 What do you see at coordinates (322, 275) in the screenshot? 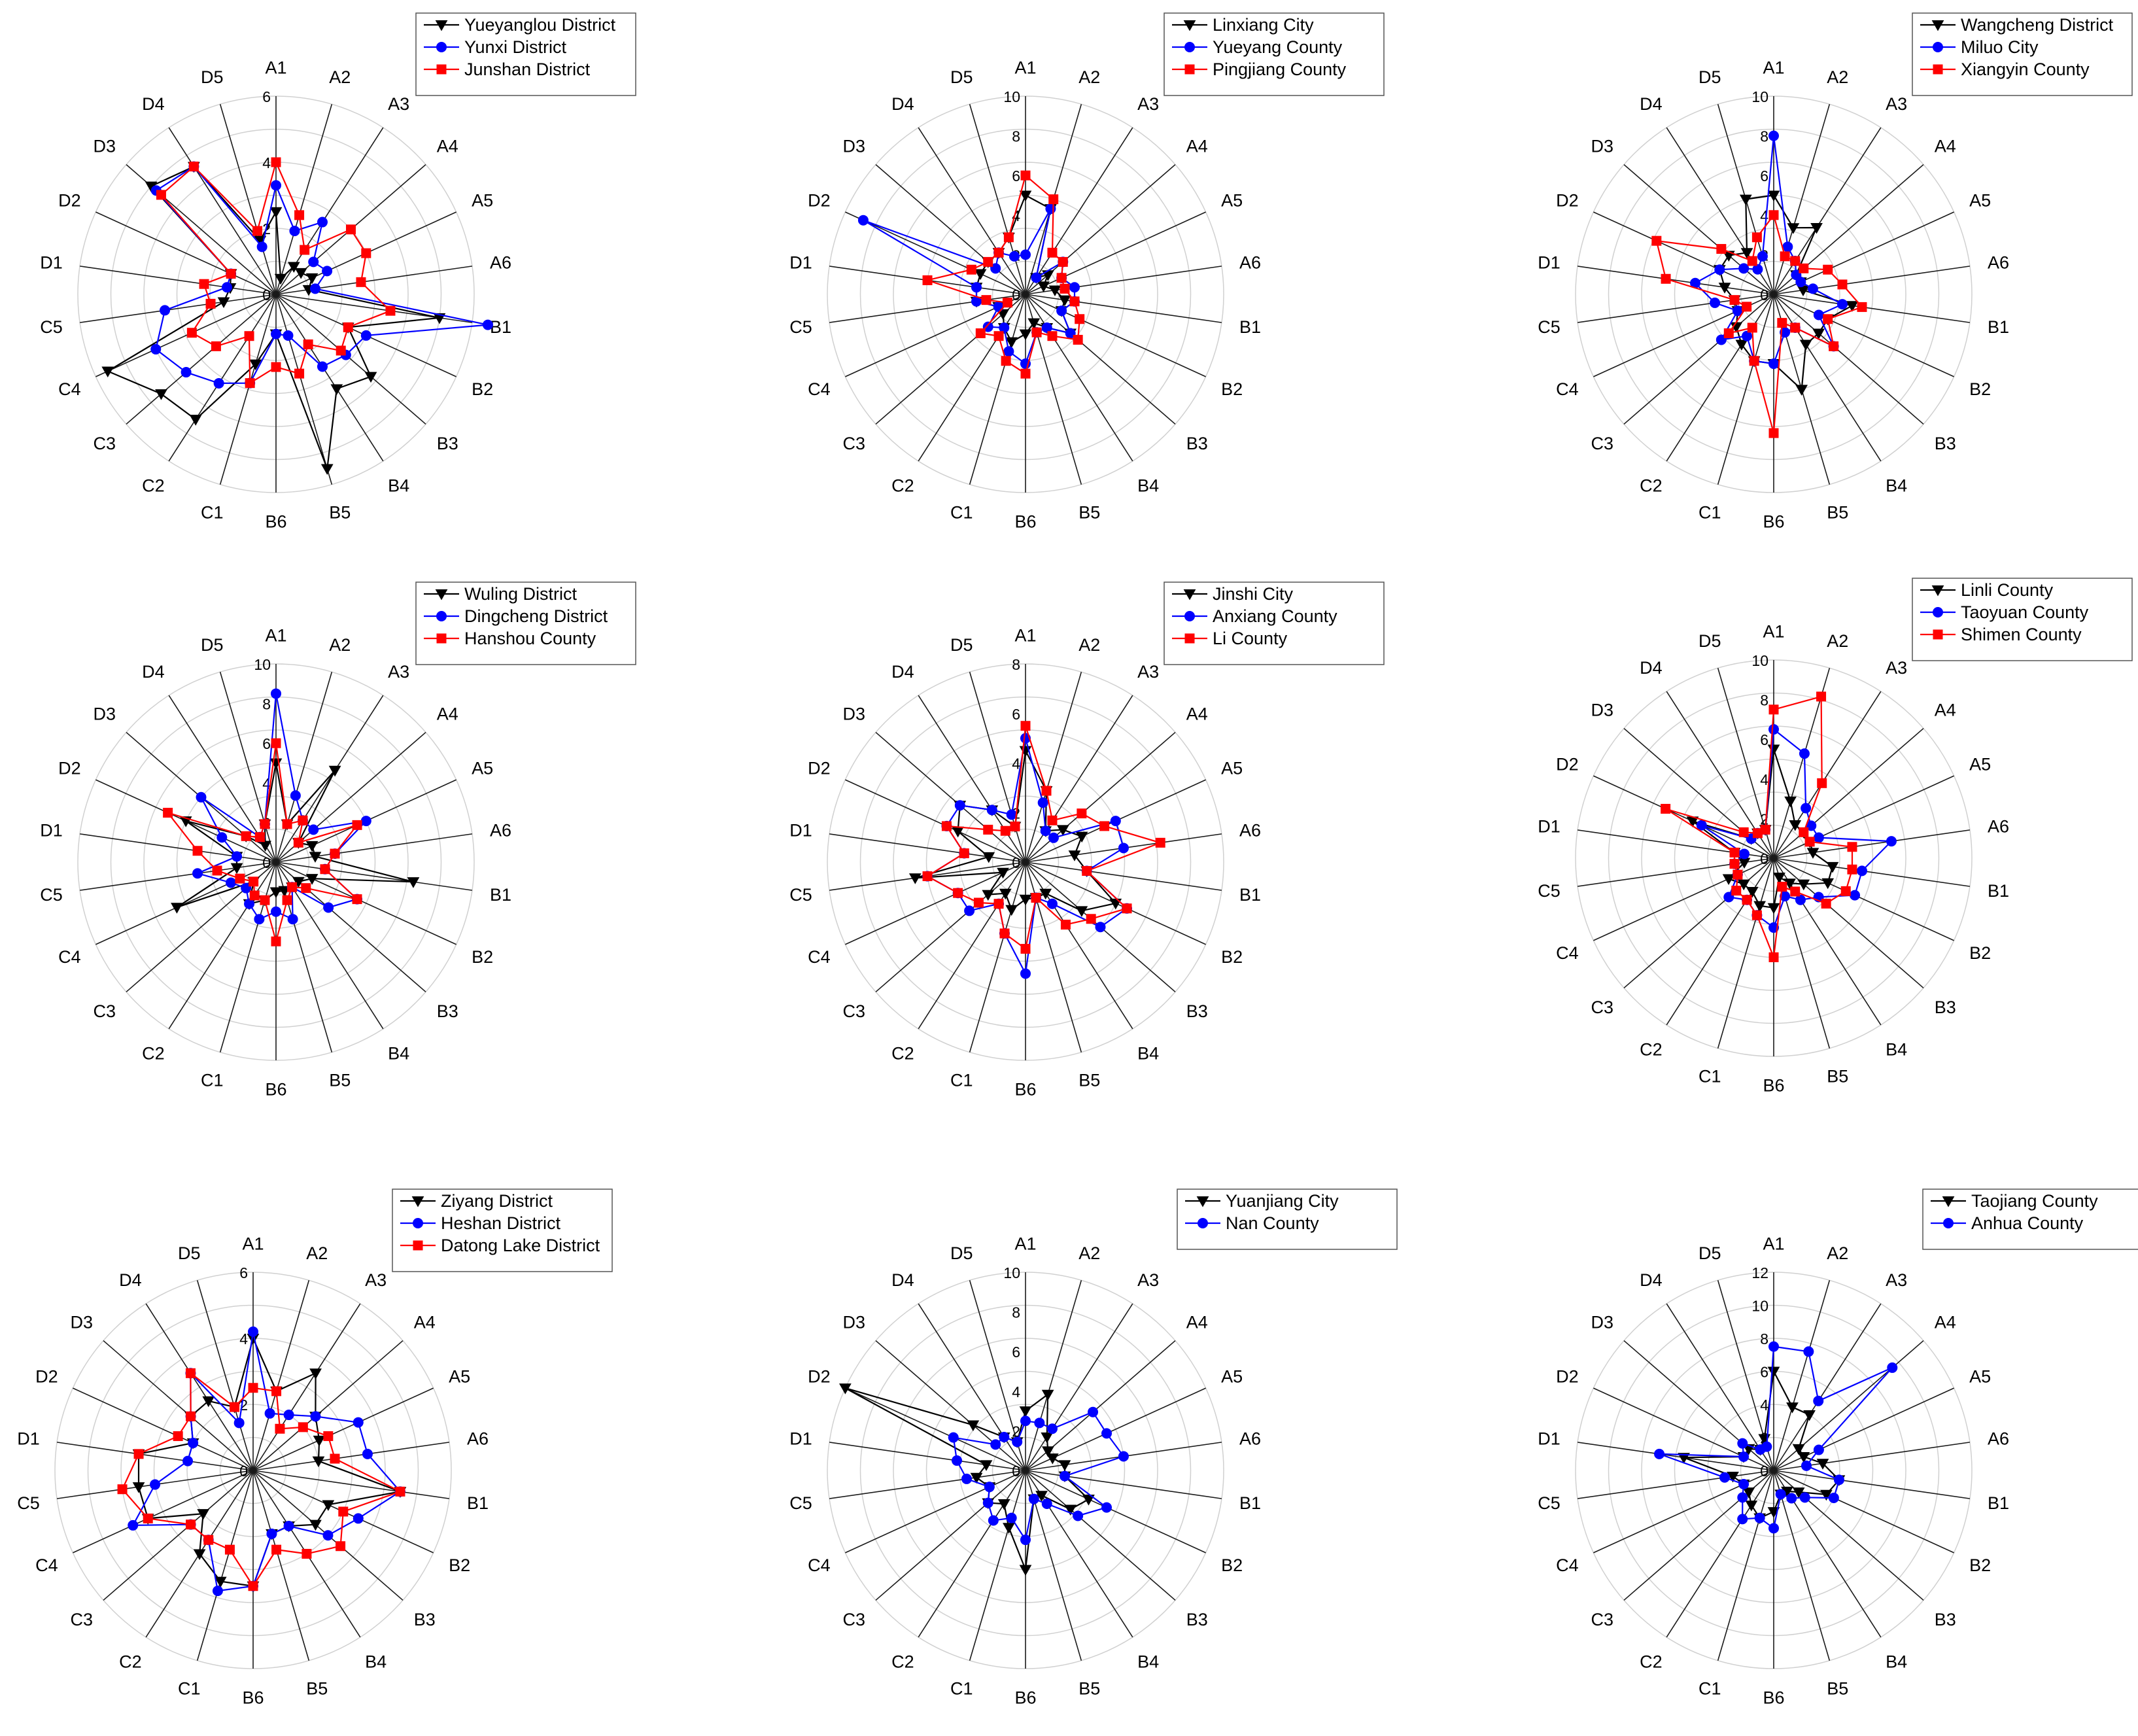
I see `series-line` at bounding box center [322, 275].